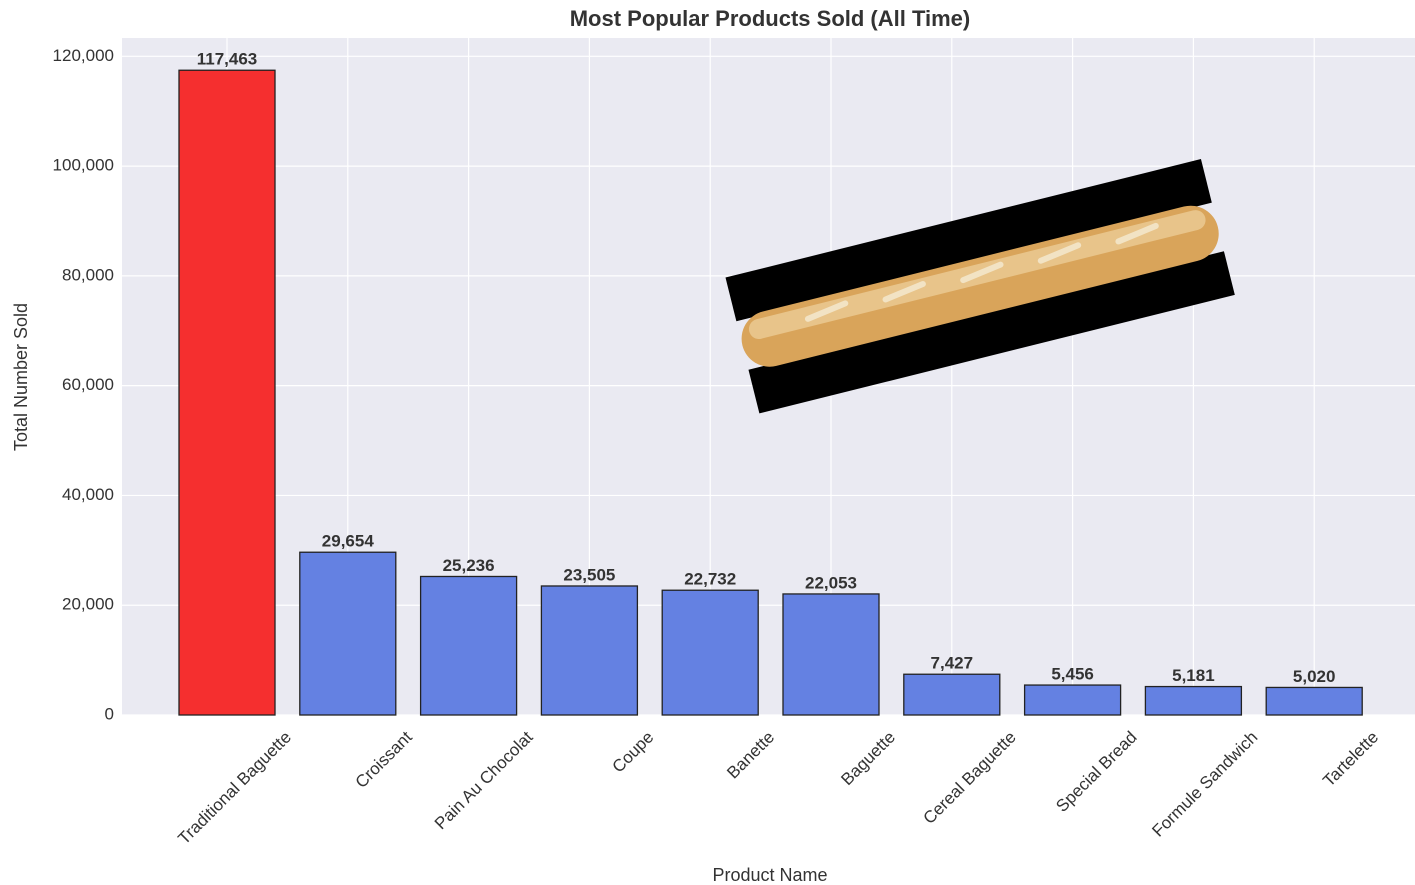  Describe the element at coordinates (1193, 675) in the screenshot. I see `value-label: 5,181` at that location.